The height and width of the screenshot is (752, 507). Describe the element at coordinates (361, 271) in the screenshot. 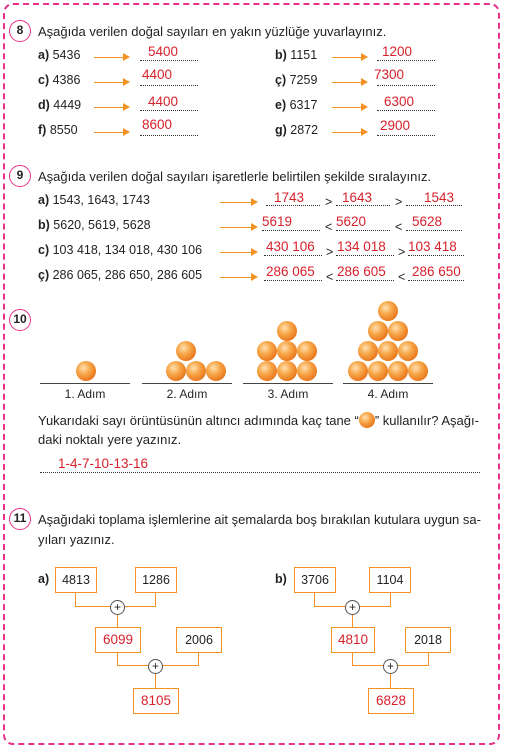

I see `q9-ç-answer-2: 286 605` at that location.